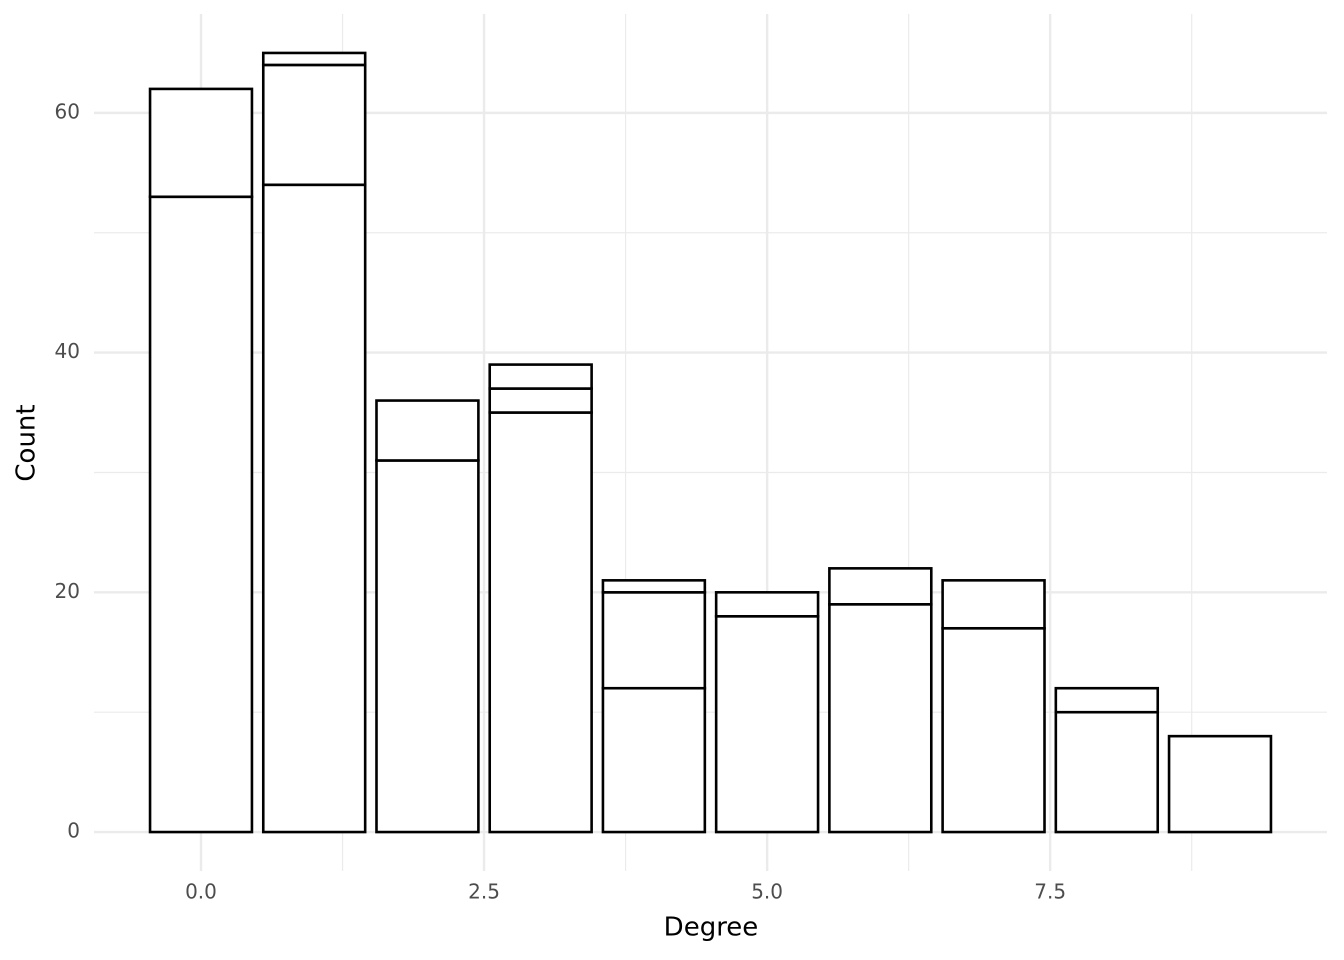 This screenshot has width=1344, height=960. I want to click on x-tick-label: 2.5, so click(484, 892).